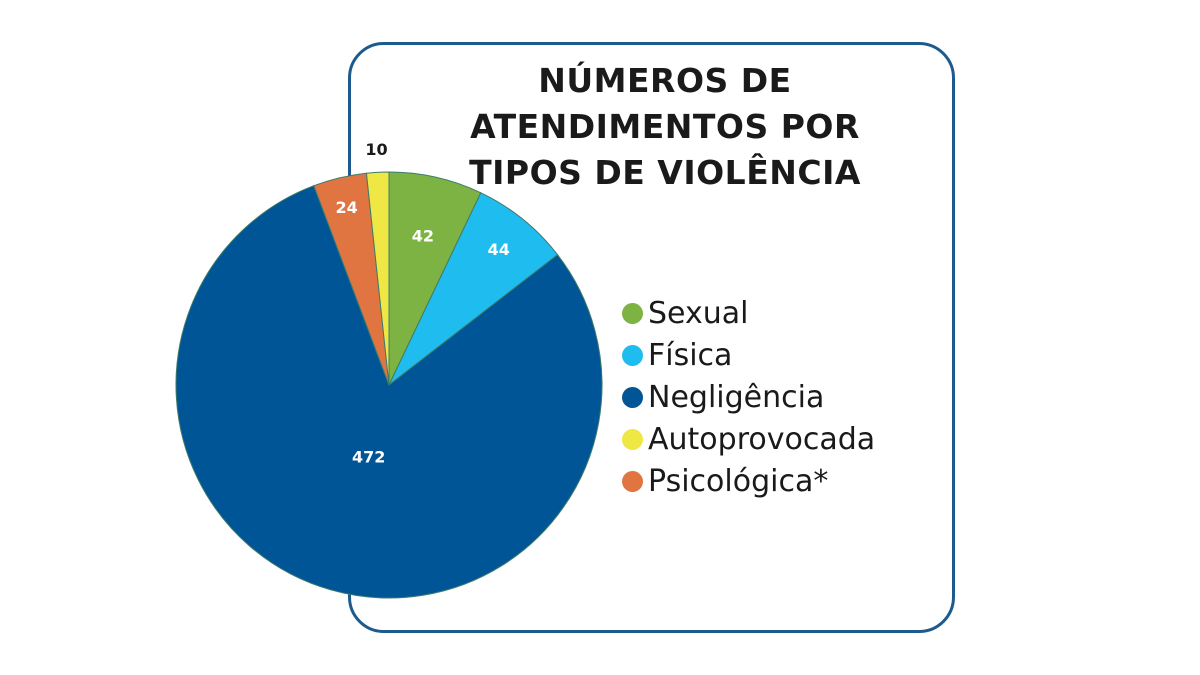  I want to click on legend-item-psicologica: Psicológica*, so click(748, 481).